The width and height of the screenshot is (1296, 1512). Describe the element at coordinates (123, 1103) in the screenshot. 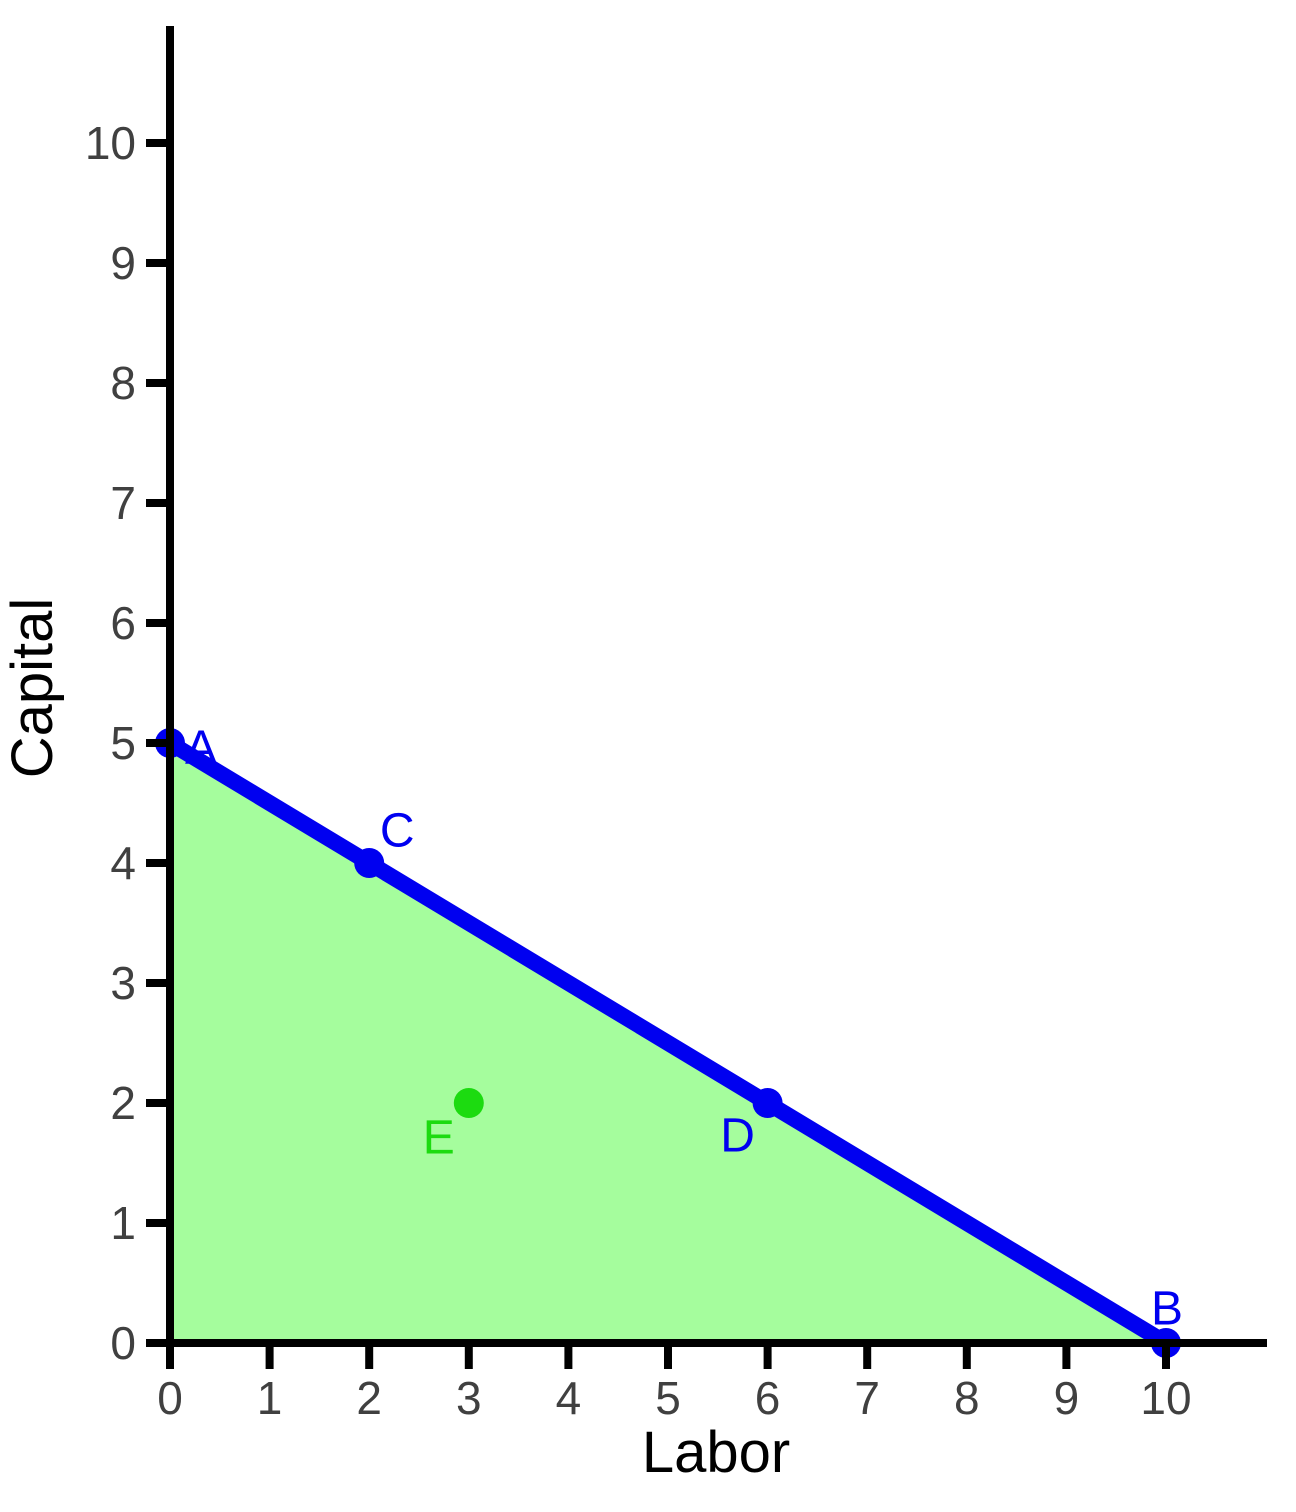

I see `y-tick-label-2: 2` at that location.